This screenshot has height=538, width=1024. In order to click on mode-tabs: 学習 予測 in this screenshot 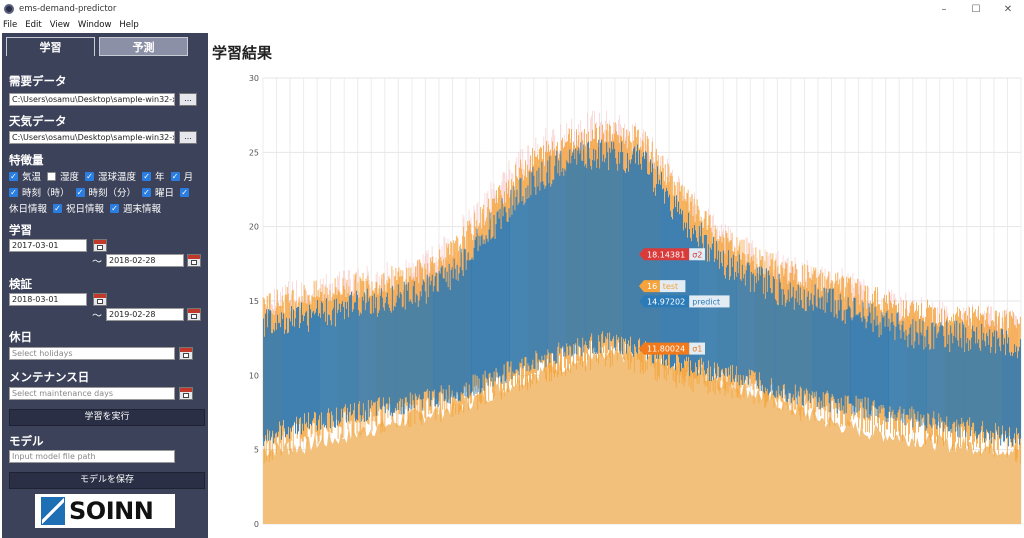, I will do `click(99, 47)`.